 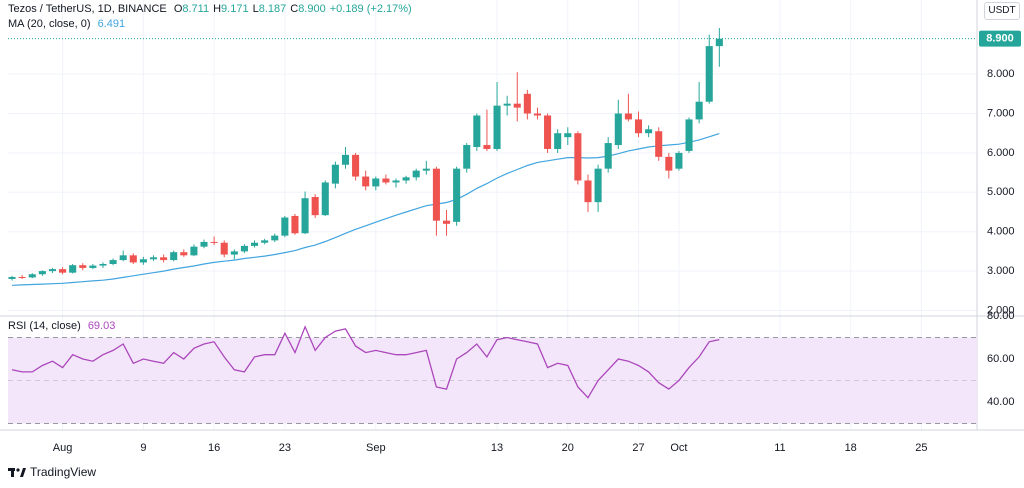 I want to click on x-tick-label: Sep, so click(x=376, y=448).